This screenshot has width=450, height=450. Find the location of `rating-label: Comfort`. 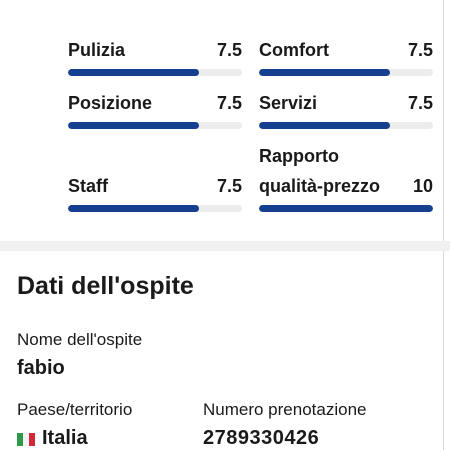

rating-label: Comfort is located at coordinates (294, 50).